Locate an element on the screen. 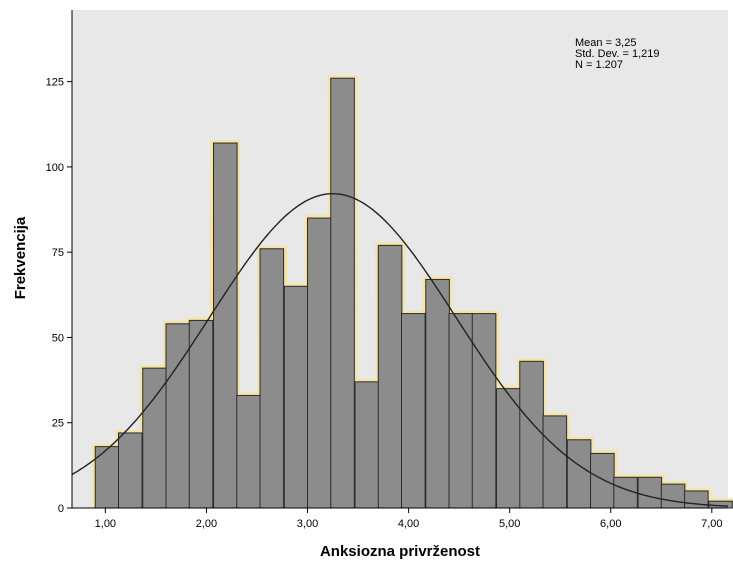 This screenshot has width=733, height=567. x-axis-ticks: 1,00 2,00 3,00 4,00 5,00 6,00 7,00 is located at coordinates (409, 519).